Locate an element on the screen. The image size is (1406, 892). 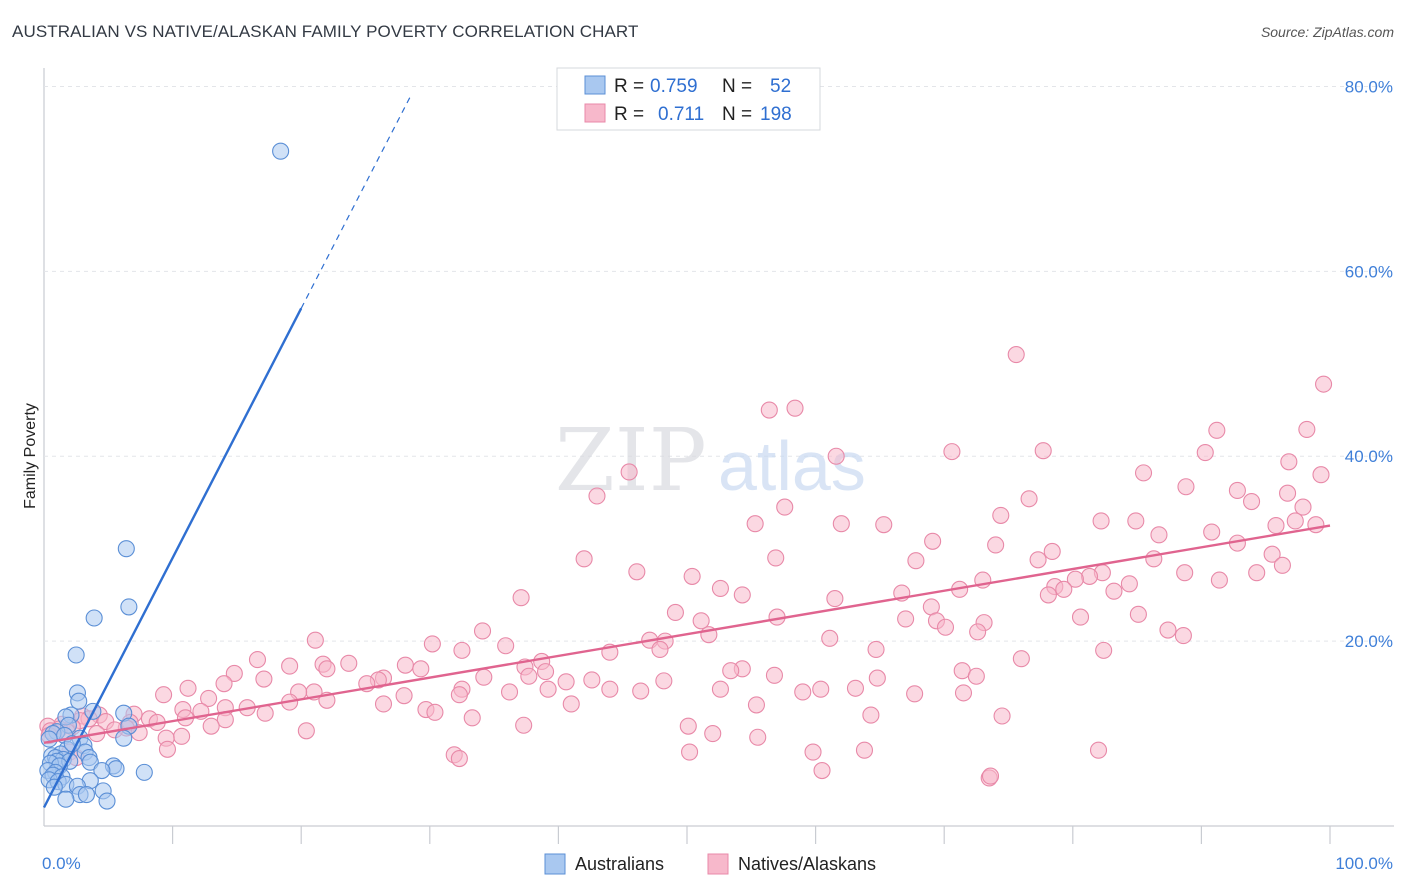
legend-swatch-australians is located at coordinates (595, 85).